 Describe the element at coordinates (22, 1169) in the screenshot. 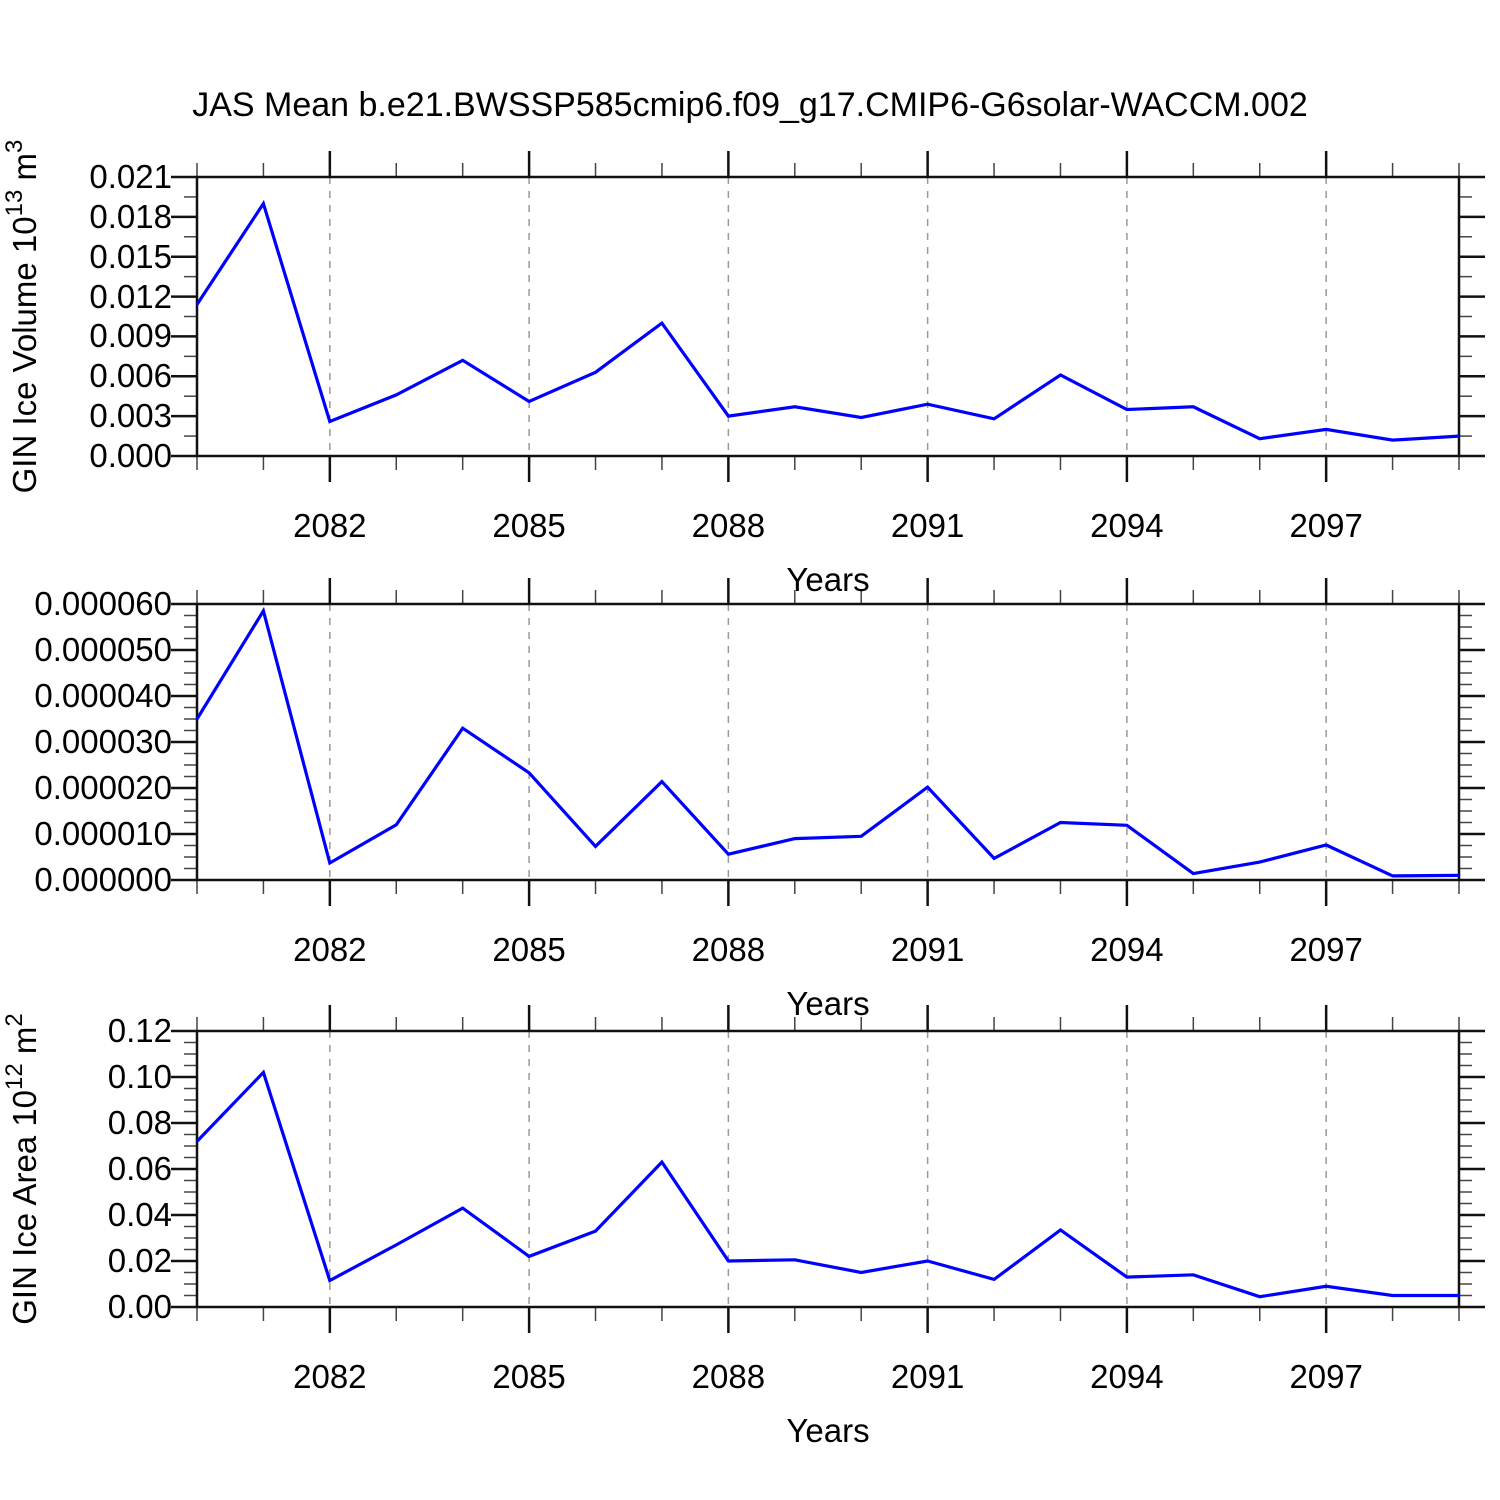

I see `y-axis-label: GIN Ice Area 1012 m2` at that location.